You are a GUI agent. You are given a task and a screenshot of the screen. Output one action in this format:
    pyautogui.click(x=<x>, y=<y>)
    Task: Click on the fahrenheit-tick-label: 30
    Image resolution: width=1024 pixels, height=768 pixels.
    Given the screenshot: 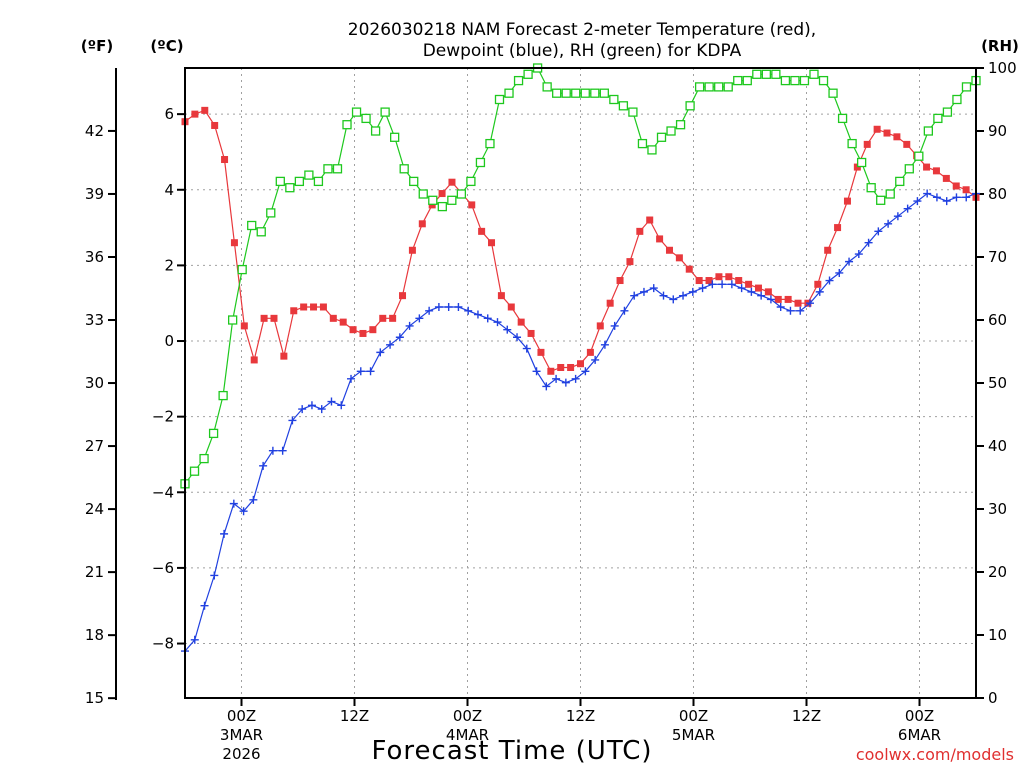 What is the action you would take?
    pyautogui.click(x=94, y=383)
    